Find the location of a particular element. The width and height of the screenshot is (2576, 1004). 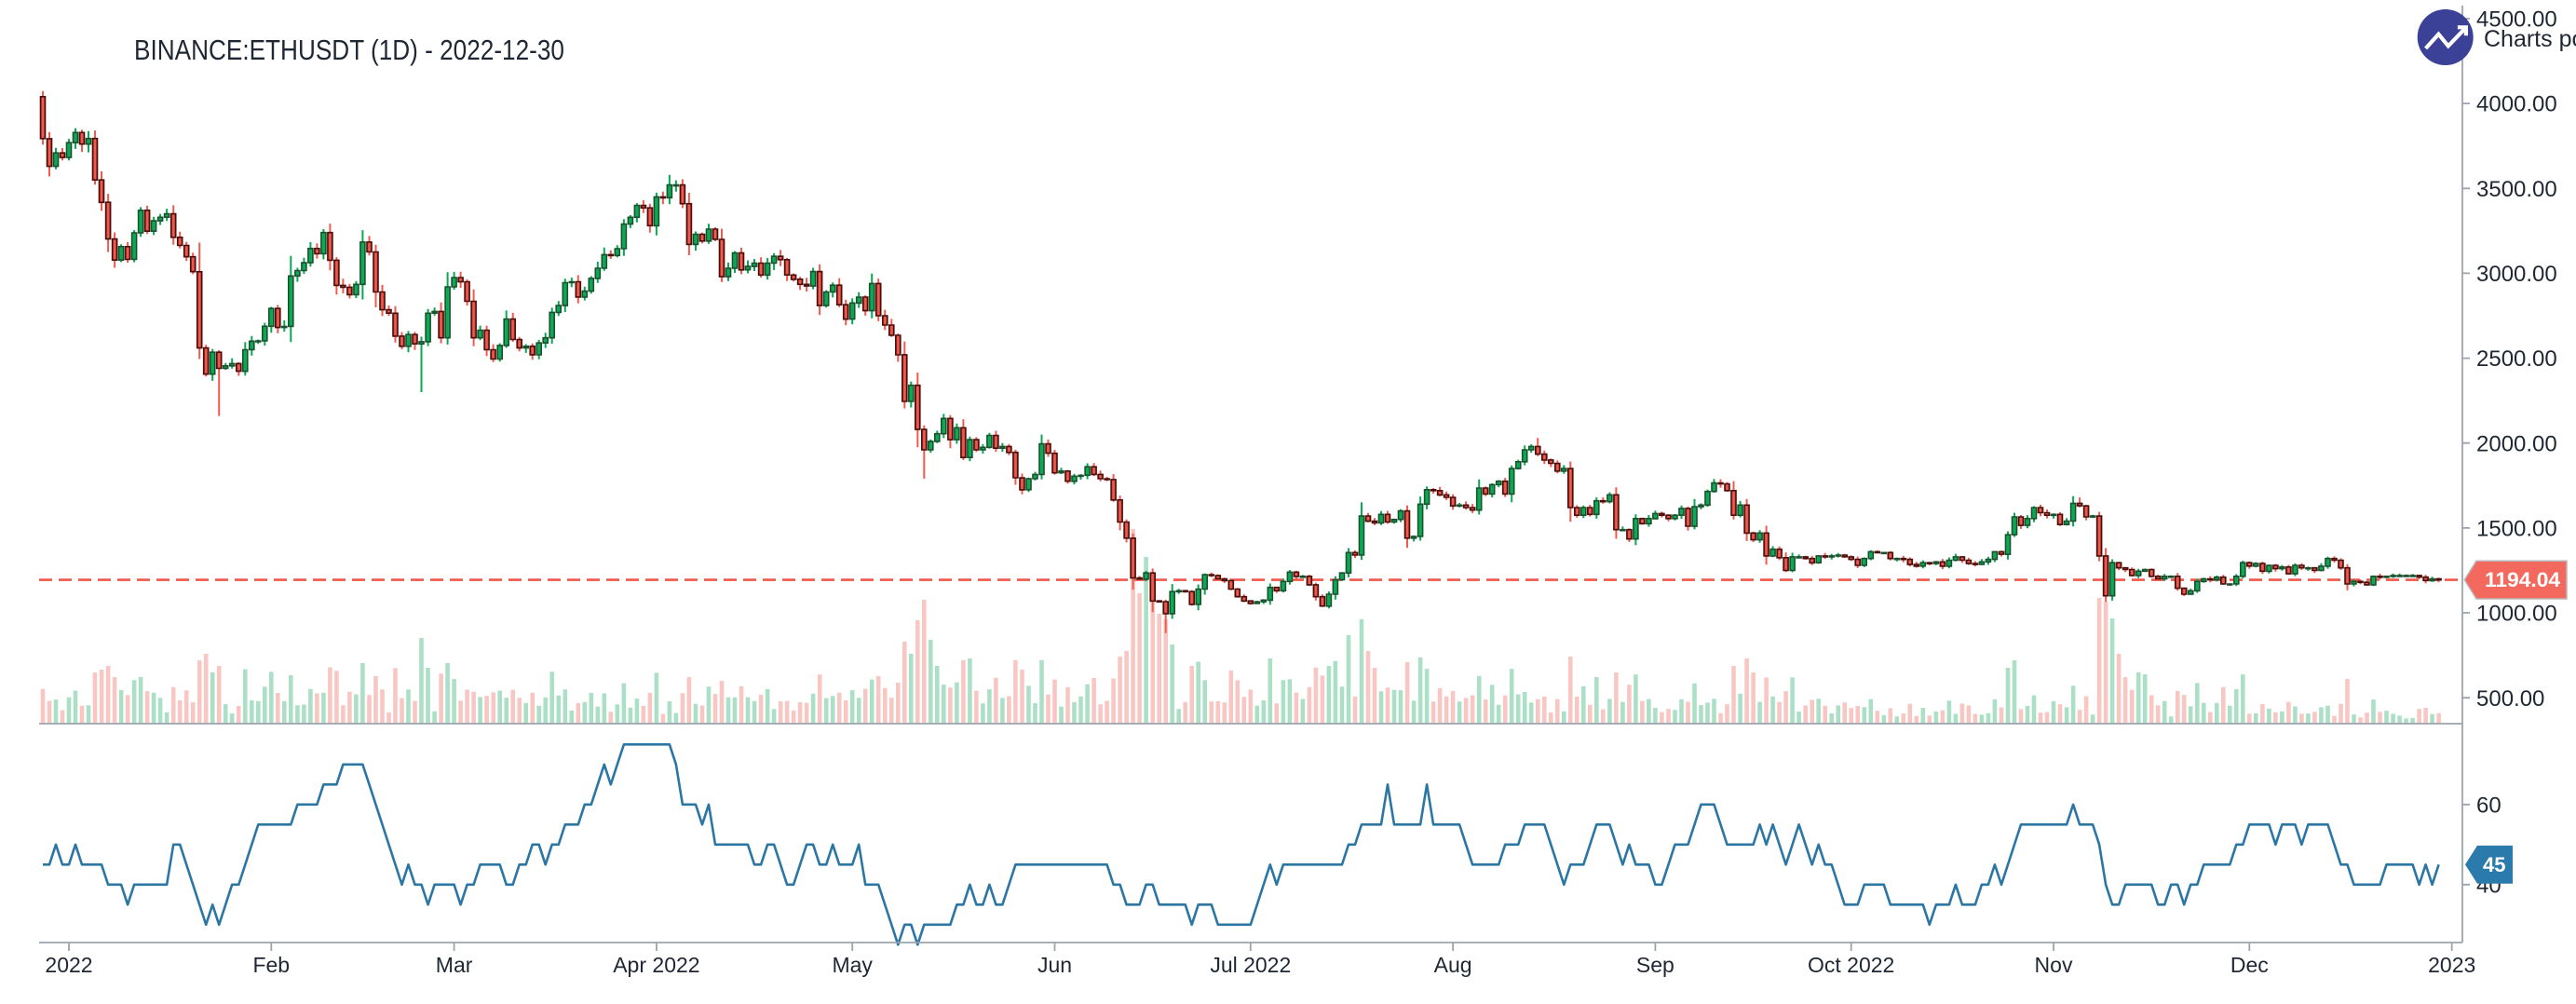

svg-text: Jul 2022 is located at coordinates (1250, 965).